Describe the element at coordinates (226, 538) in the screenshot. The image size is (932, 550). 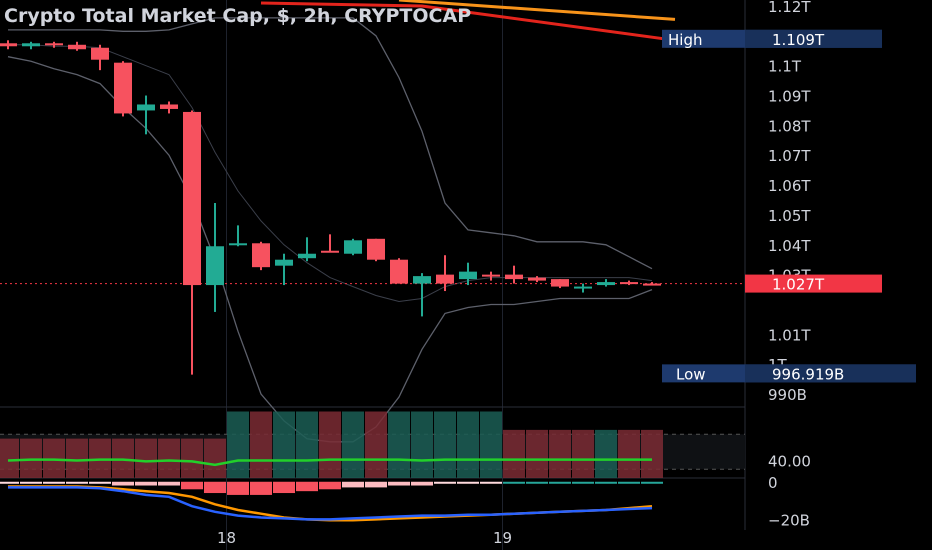
I see `x-tick-label: 18` at that location.